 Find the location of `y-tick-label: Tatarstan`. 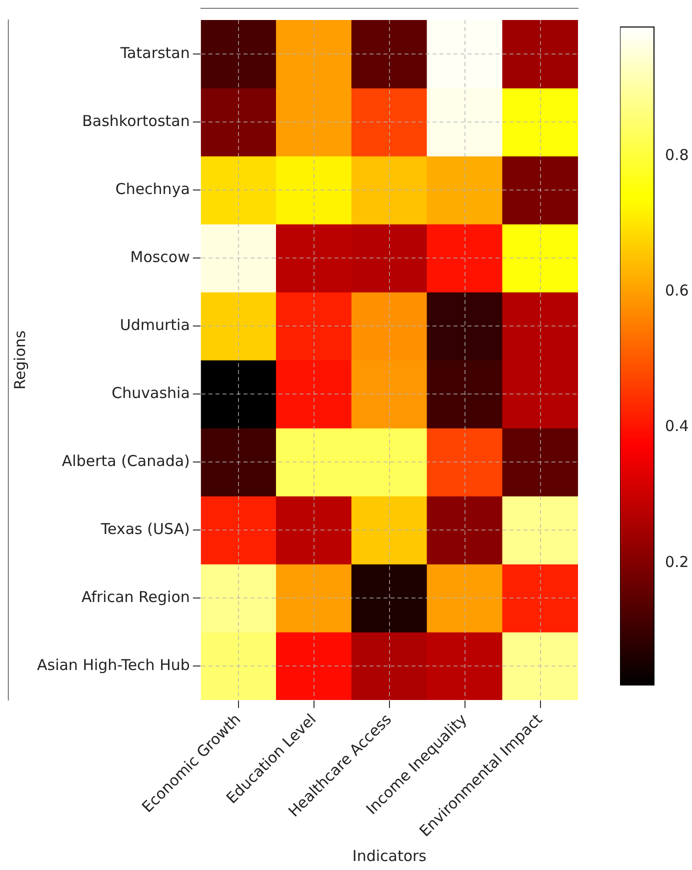

y-tick-label: Tatarstan is located at coordinates (154, 53).